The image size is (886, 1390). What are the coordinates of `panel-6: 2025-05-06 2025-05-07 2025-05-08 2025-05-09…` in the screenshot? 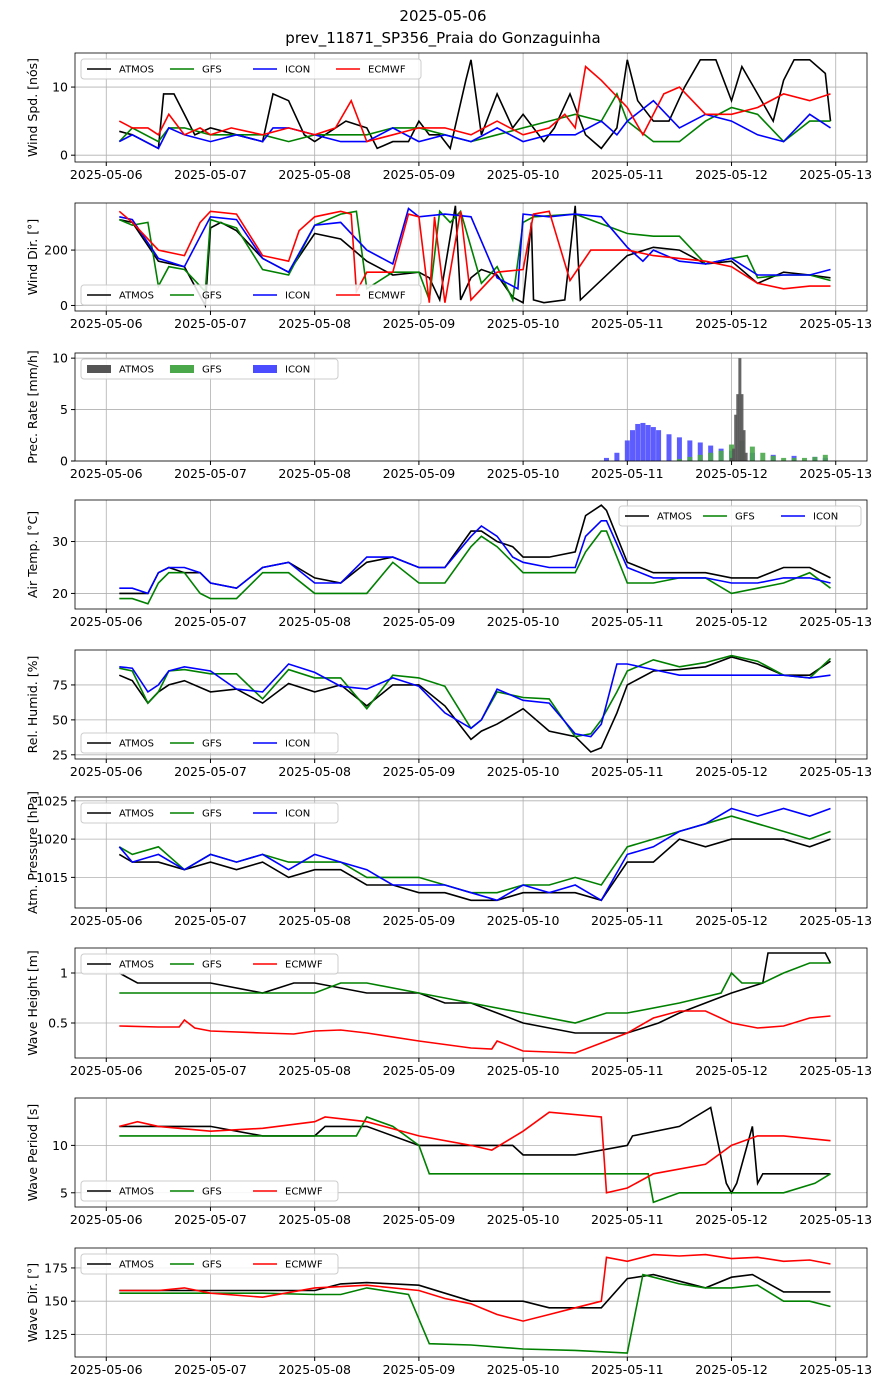 It's located at (448, 859).